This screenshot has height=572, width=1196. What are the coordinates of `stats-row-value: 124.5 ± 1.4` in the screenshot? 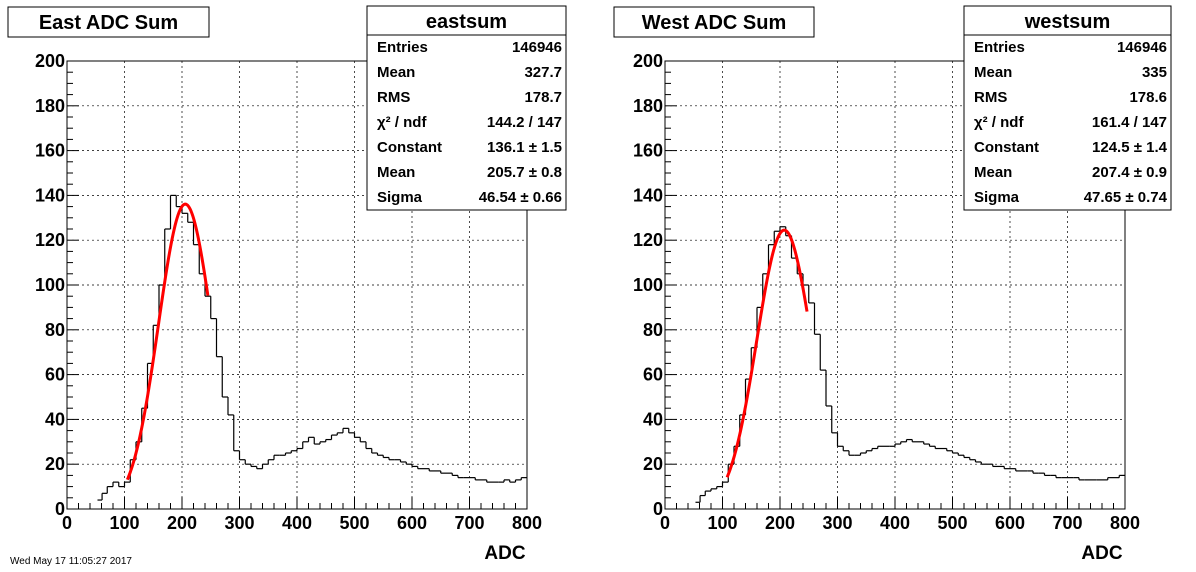 It's located at (1130, 147).